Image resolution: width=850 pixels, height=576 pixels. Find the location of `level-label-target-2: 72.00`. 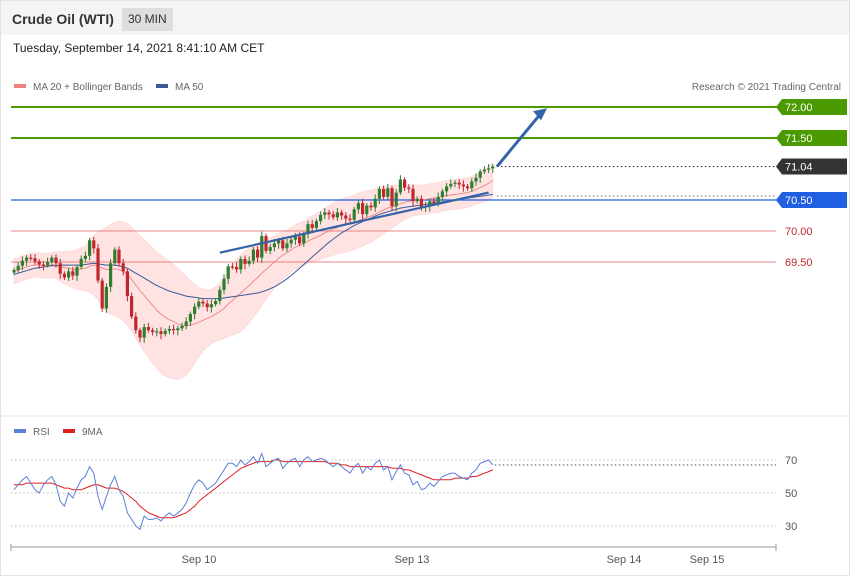

level-label-target-2: 72.00 is located at coordinates (799, 108).